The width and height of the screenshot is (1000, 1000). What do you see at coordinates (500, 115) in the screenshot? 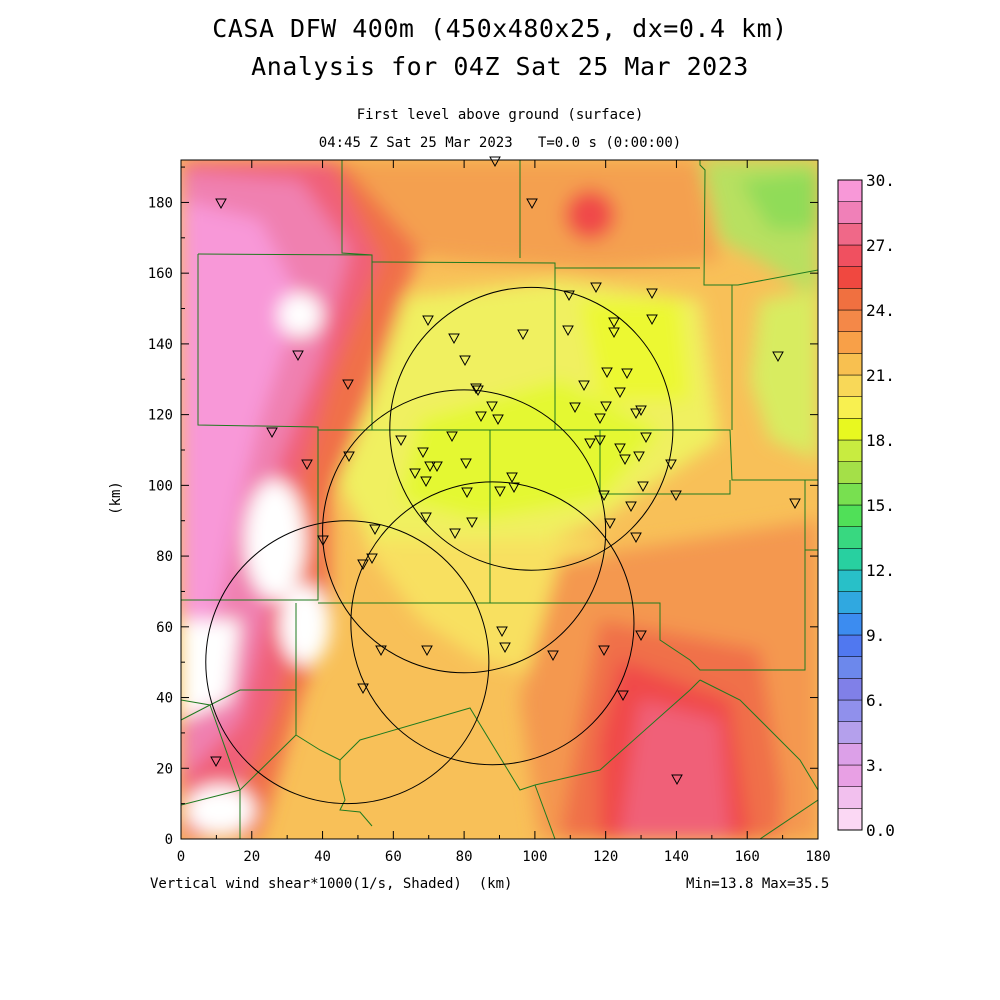
I see `map-subtitle-level: First level above ground (surface)` at bounding box center [500, 115].